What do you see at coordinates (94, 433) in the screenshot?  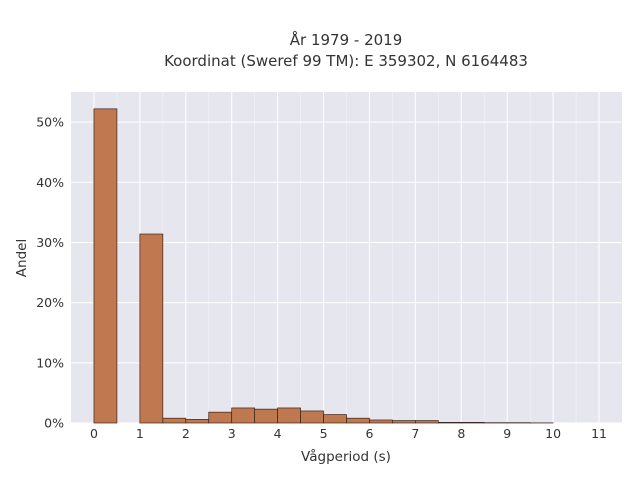 I see `x-tick-label: 0` at bounding box center [94, 433].